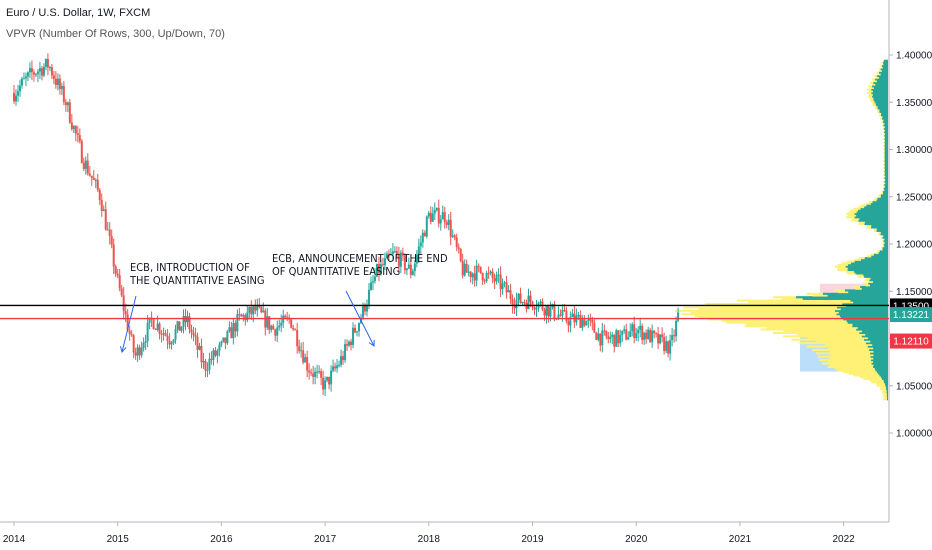 The height and width of the screenshot is (550, 932). I want to click on x-tick-label: 2016, so click(221, 539).